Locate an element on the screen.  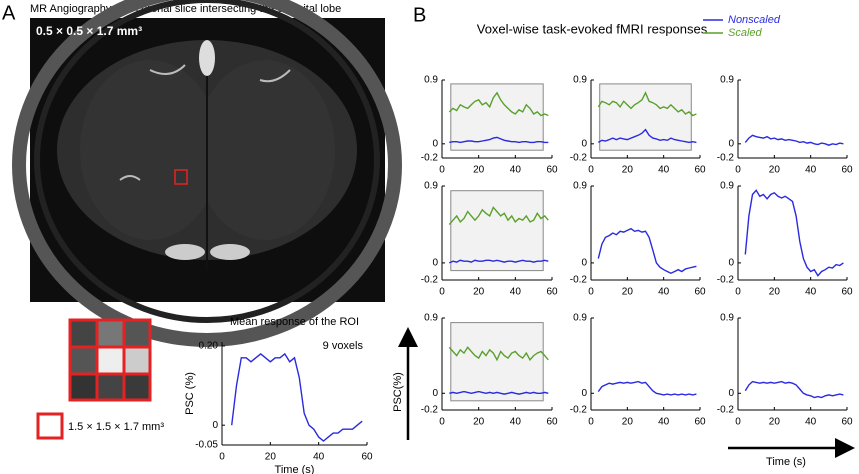
annotation: 9 voxels is located at coordinates (343, 346).